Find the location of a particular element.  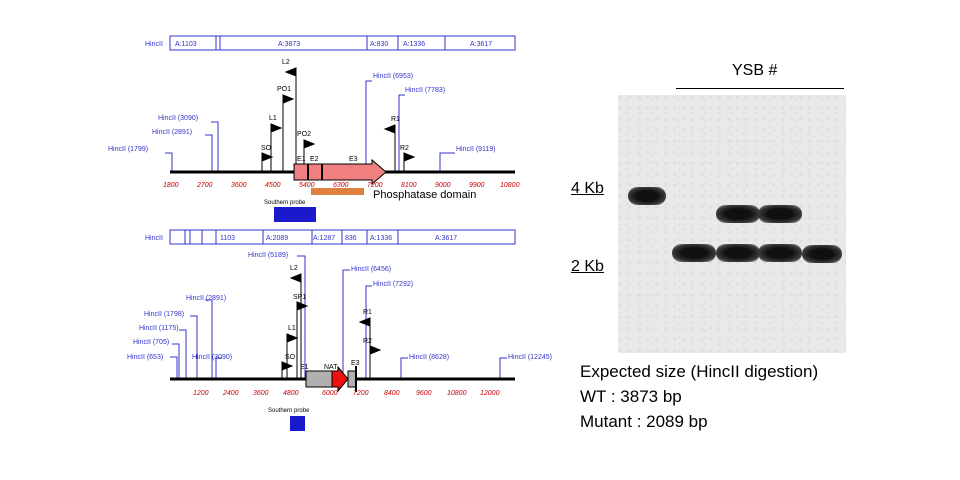

wt-southern-probe is located at coordinates (295, 214).